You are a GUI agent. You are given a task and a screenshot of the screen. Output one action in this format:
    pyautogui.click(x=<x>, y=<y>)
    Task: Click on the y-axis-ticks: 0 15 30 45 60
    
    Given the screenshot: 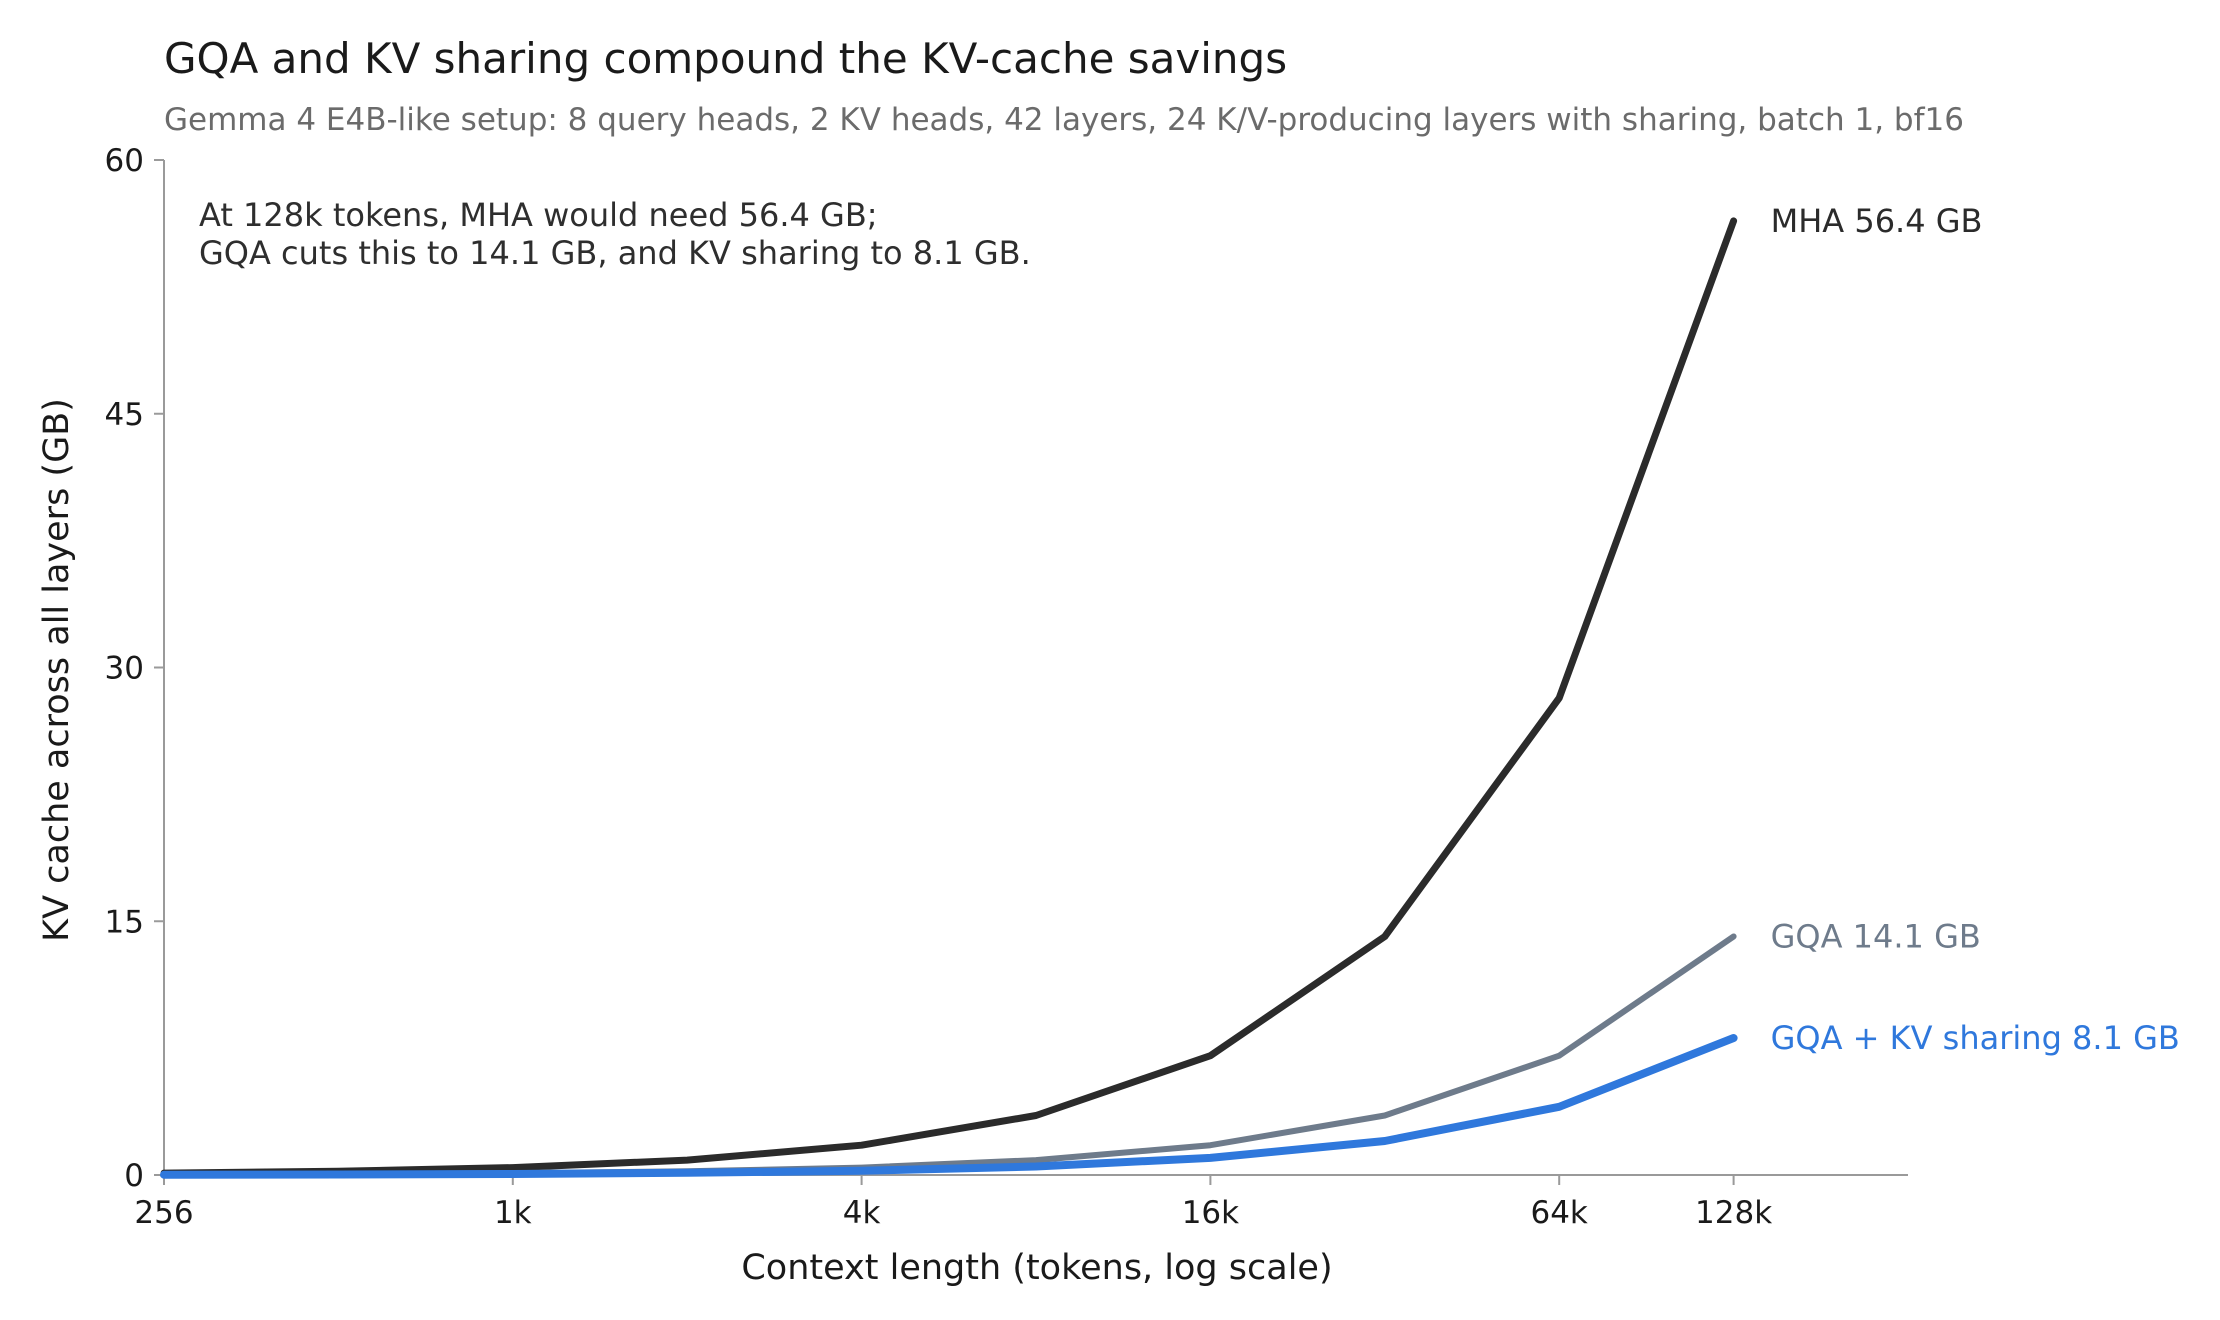 What is the action you would take?
    pyautogui.click(x=134, y=668)
    